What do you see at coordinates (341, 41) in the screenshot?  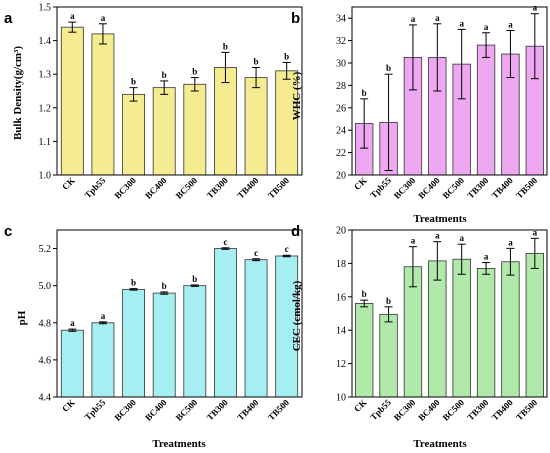 I see `y-tick-label: 32` at bounding box center [341, 41].